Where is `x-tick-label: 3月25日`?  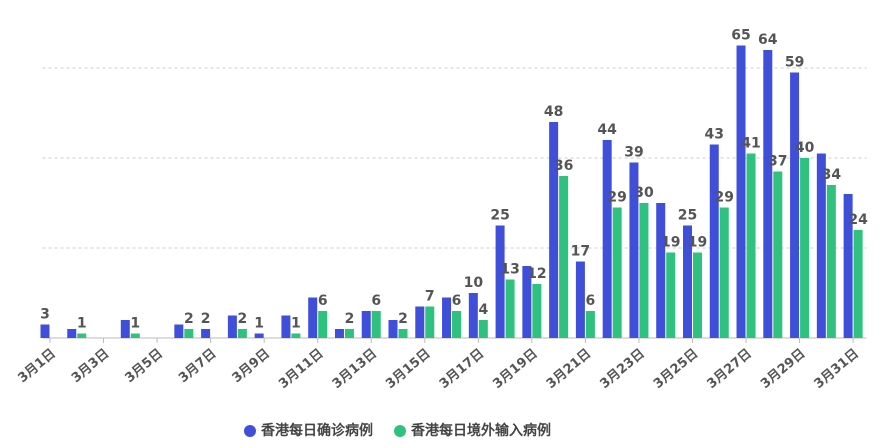 x-tick-label: 3月25日 is located at coordinates (676, 369).